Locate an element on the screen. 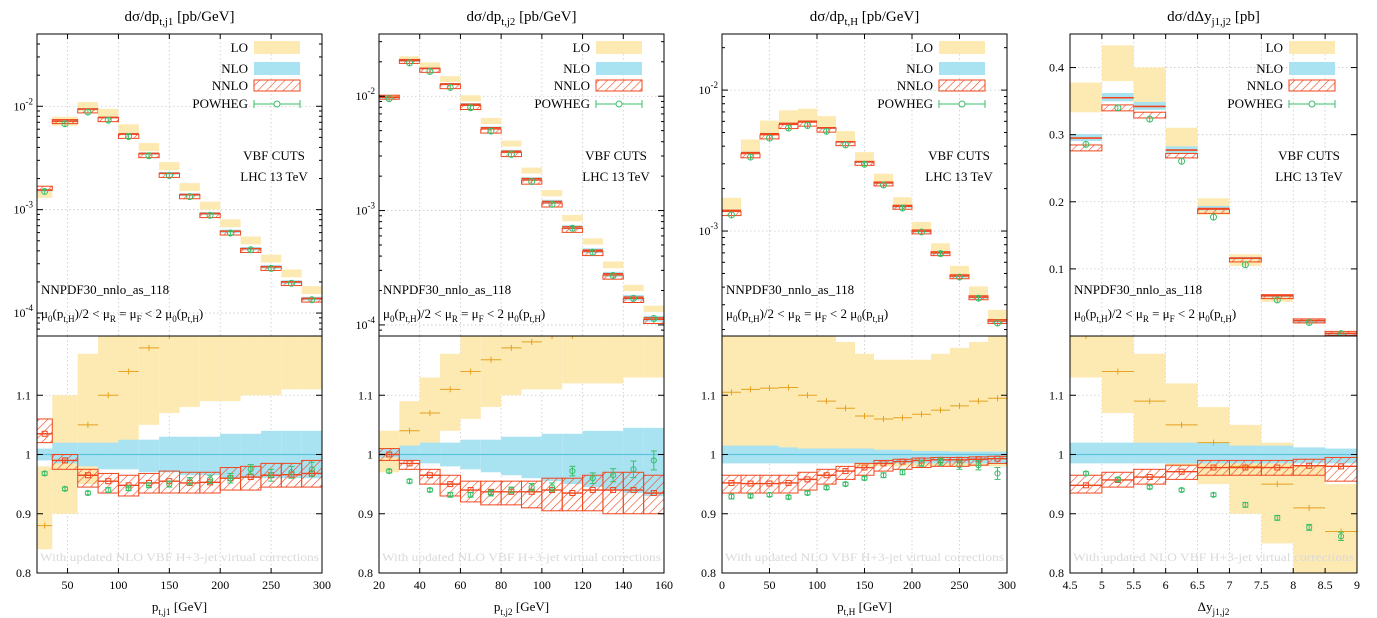  legend-swatch-nnlo is located at coordinates (619, 85).